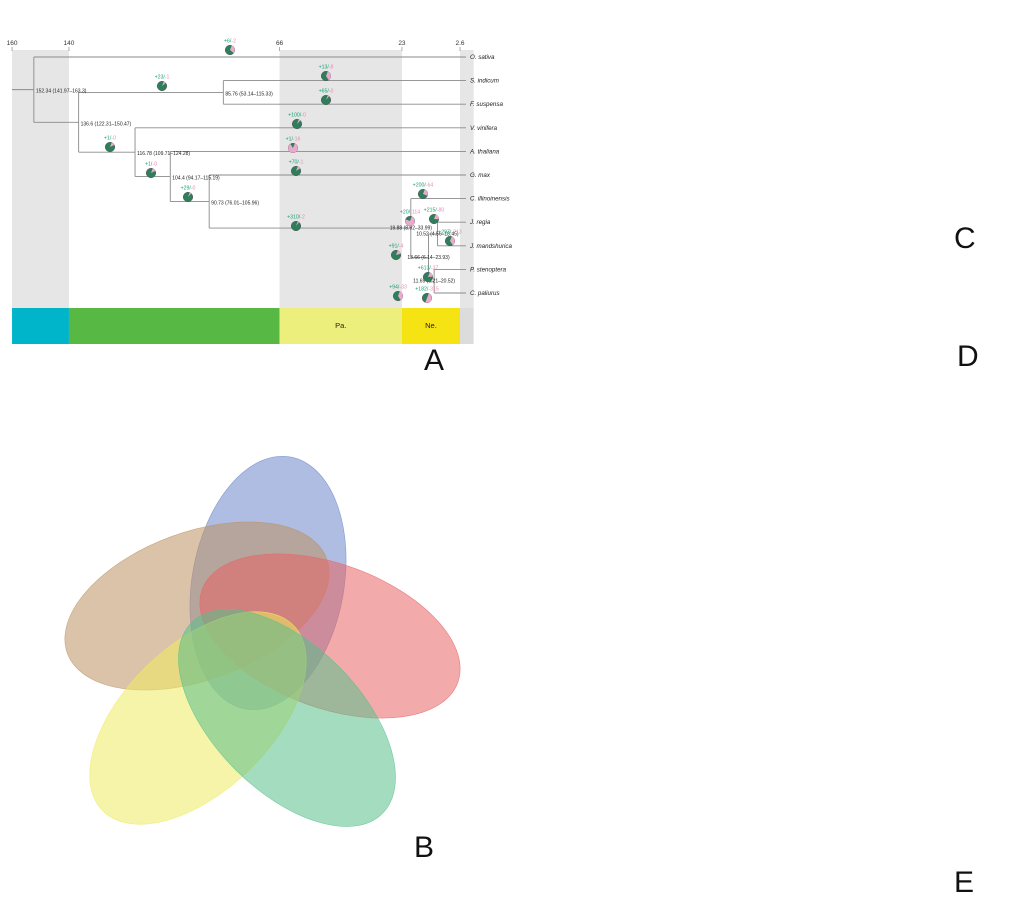 The image size is (1024, 917). What do you see at coordinates (398, 288) in the screenshot?
I see `gain-loss-label: +94/-33` at bounding box center [398, 288].